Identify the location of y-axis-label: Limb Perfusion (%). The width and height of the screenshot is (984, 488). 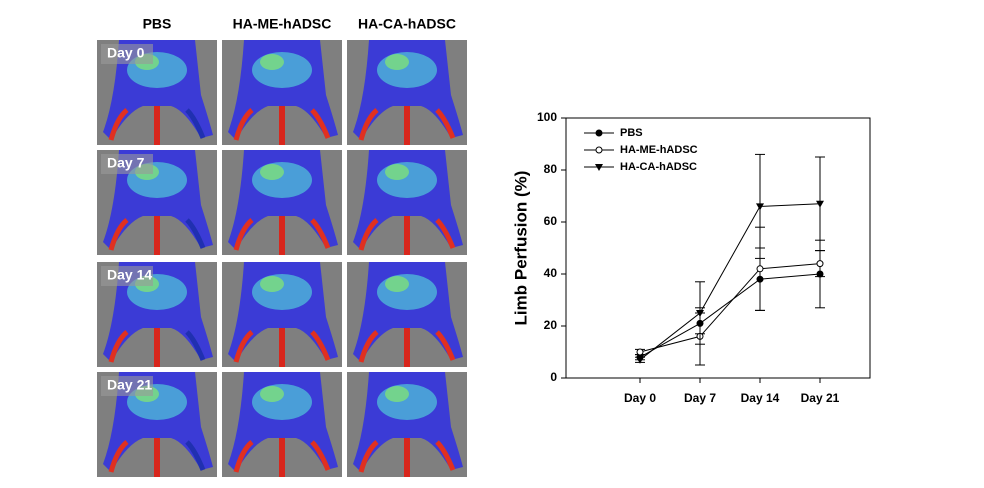
(520, 248).